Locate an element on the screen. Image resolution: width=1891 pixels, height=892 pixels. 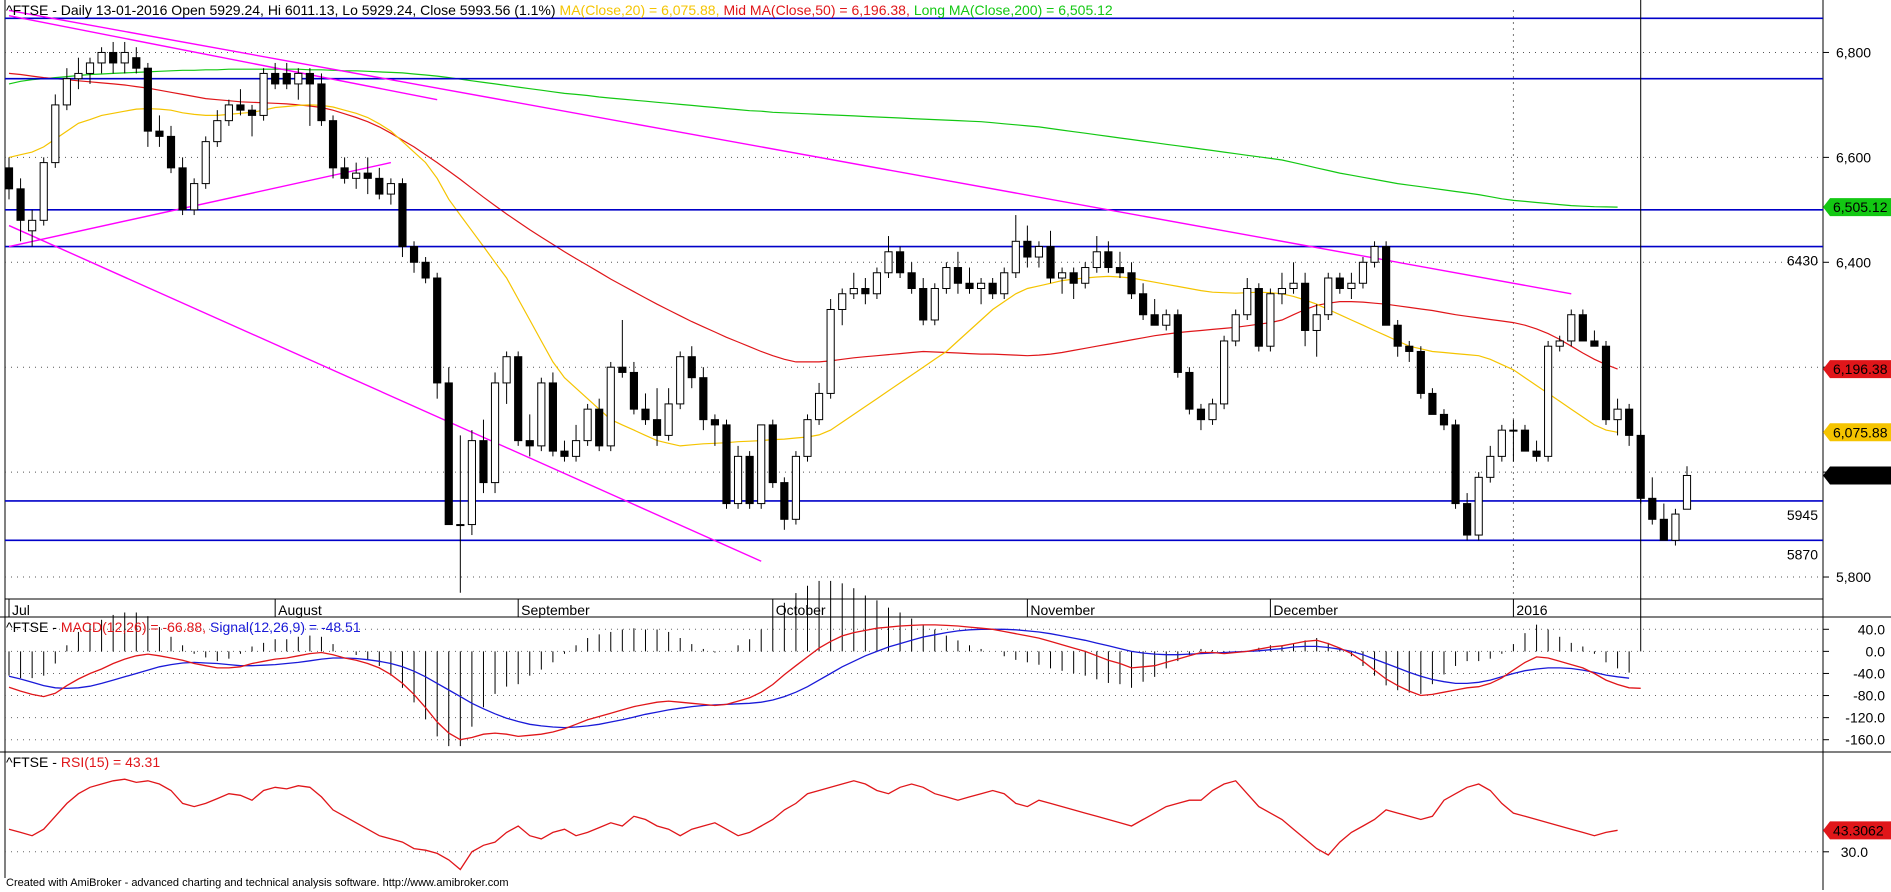
date-label: November is located at coordinates (1062, 610).